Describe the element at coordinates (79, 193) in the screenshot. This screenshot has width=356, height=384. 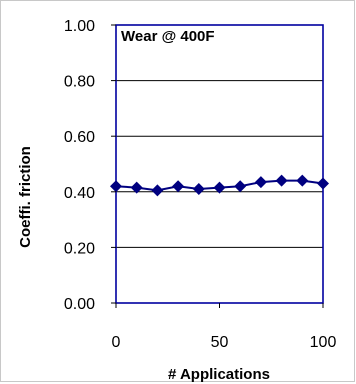
I see `y-tick-label: 0.40` at that location.